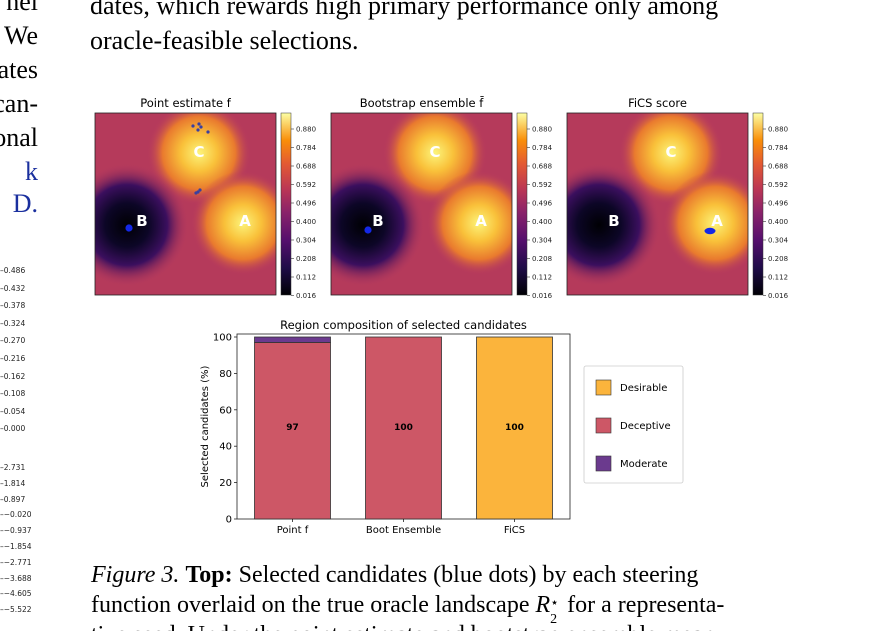 The image size is (883, 631). What do you see at coordinates (422, 103) in the screenshot?
I see `heatmap-title: Bootstrap ensemble f̄` at bounding box center [422, 103].